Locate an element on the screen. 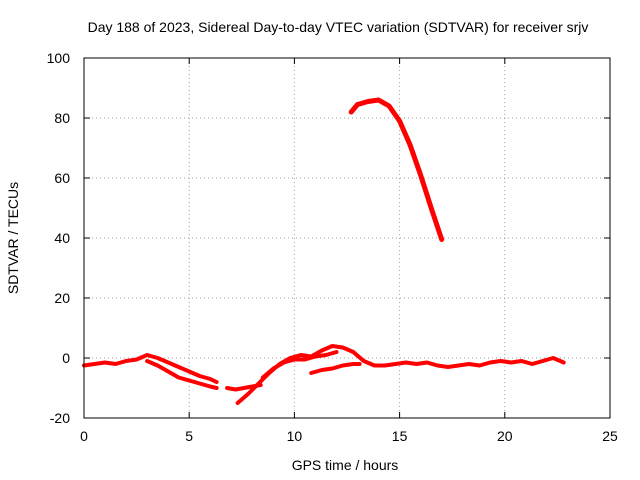  y-tick-label: 60 is located at coordinates (62, 178).